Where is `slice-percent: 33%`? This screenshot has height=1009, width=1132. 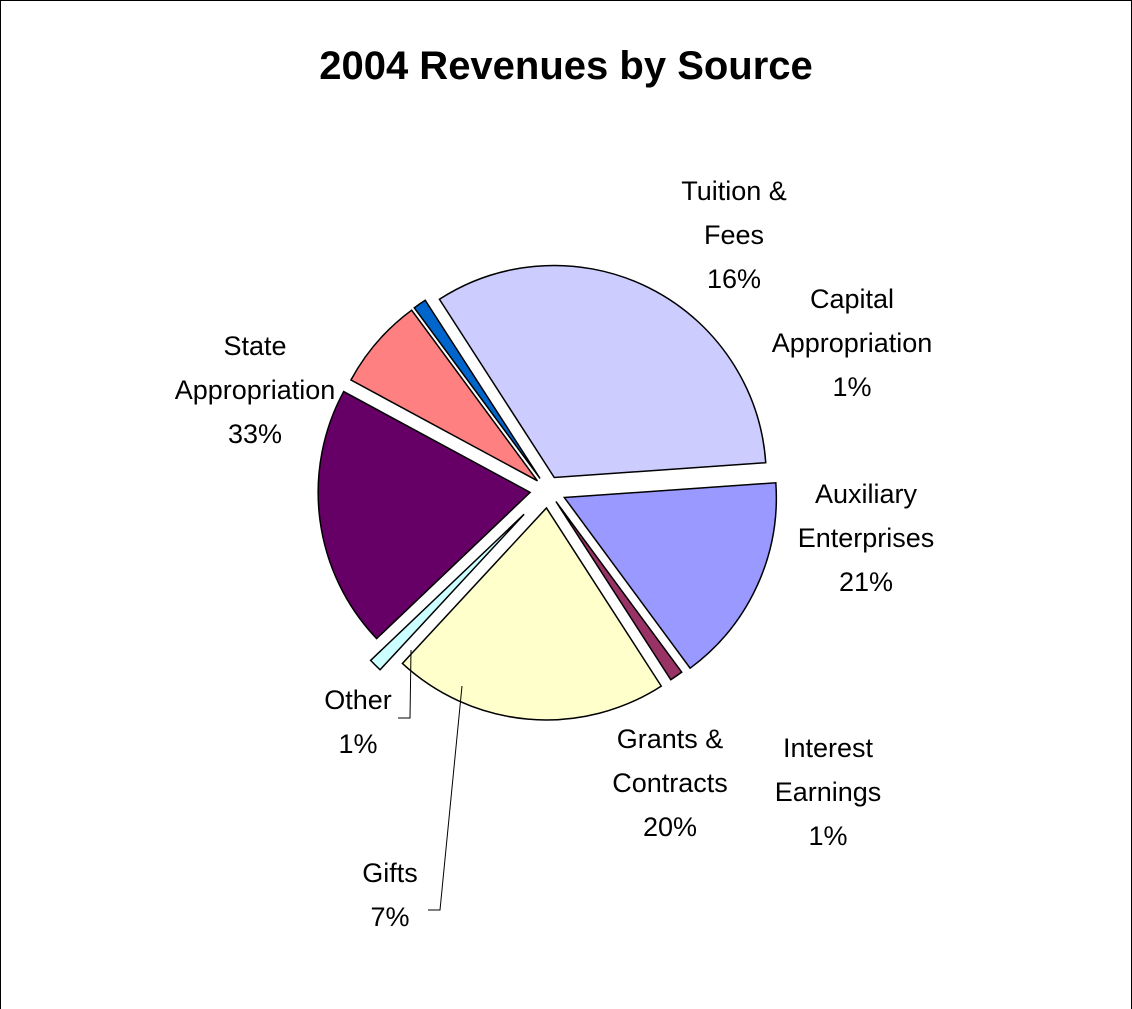 slice-percent: 33% is located at coordinates (255, 434).